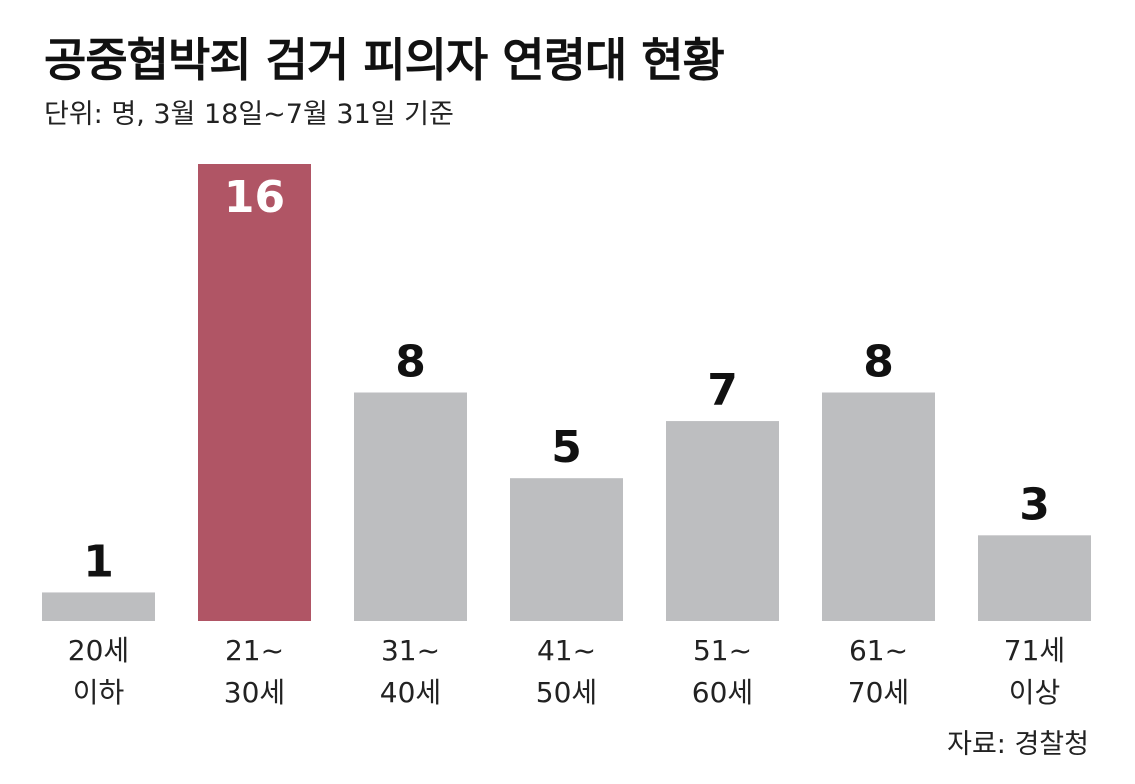  What do you see at coordinates (1035, 692) in the screenshot?
I see `category-label-6-line-1: 이상` at bounding box center [1035, 692].